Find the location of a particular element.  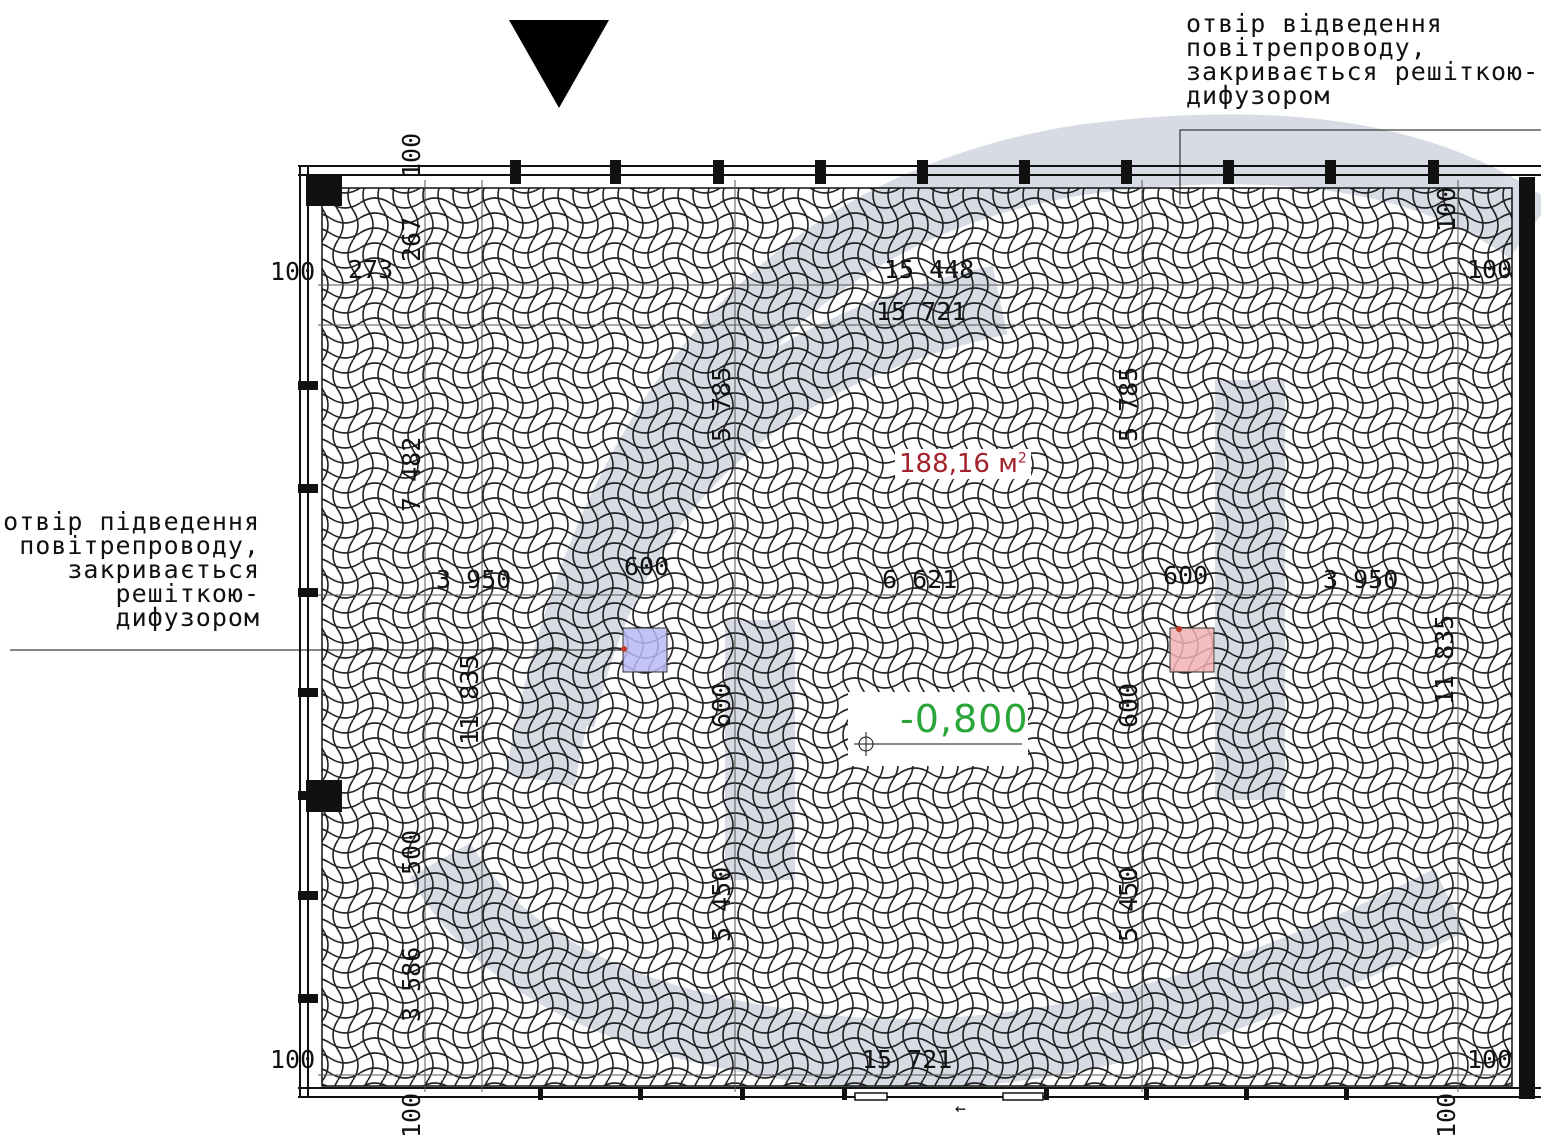

dim-right-edge-bottom: 100 is located at coordinates (1489, 1059).